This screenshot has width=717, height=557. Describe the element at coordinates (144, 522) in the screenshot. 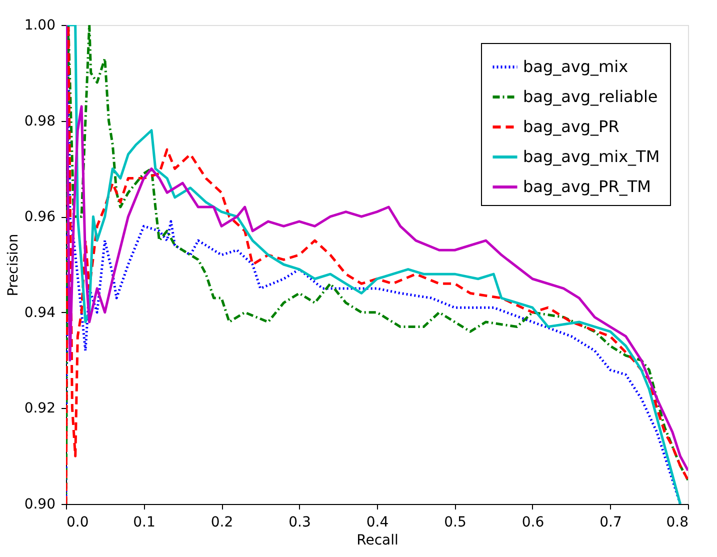

I see `x-tick-label: 0.1` at that location.